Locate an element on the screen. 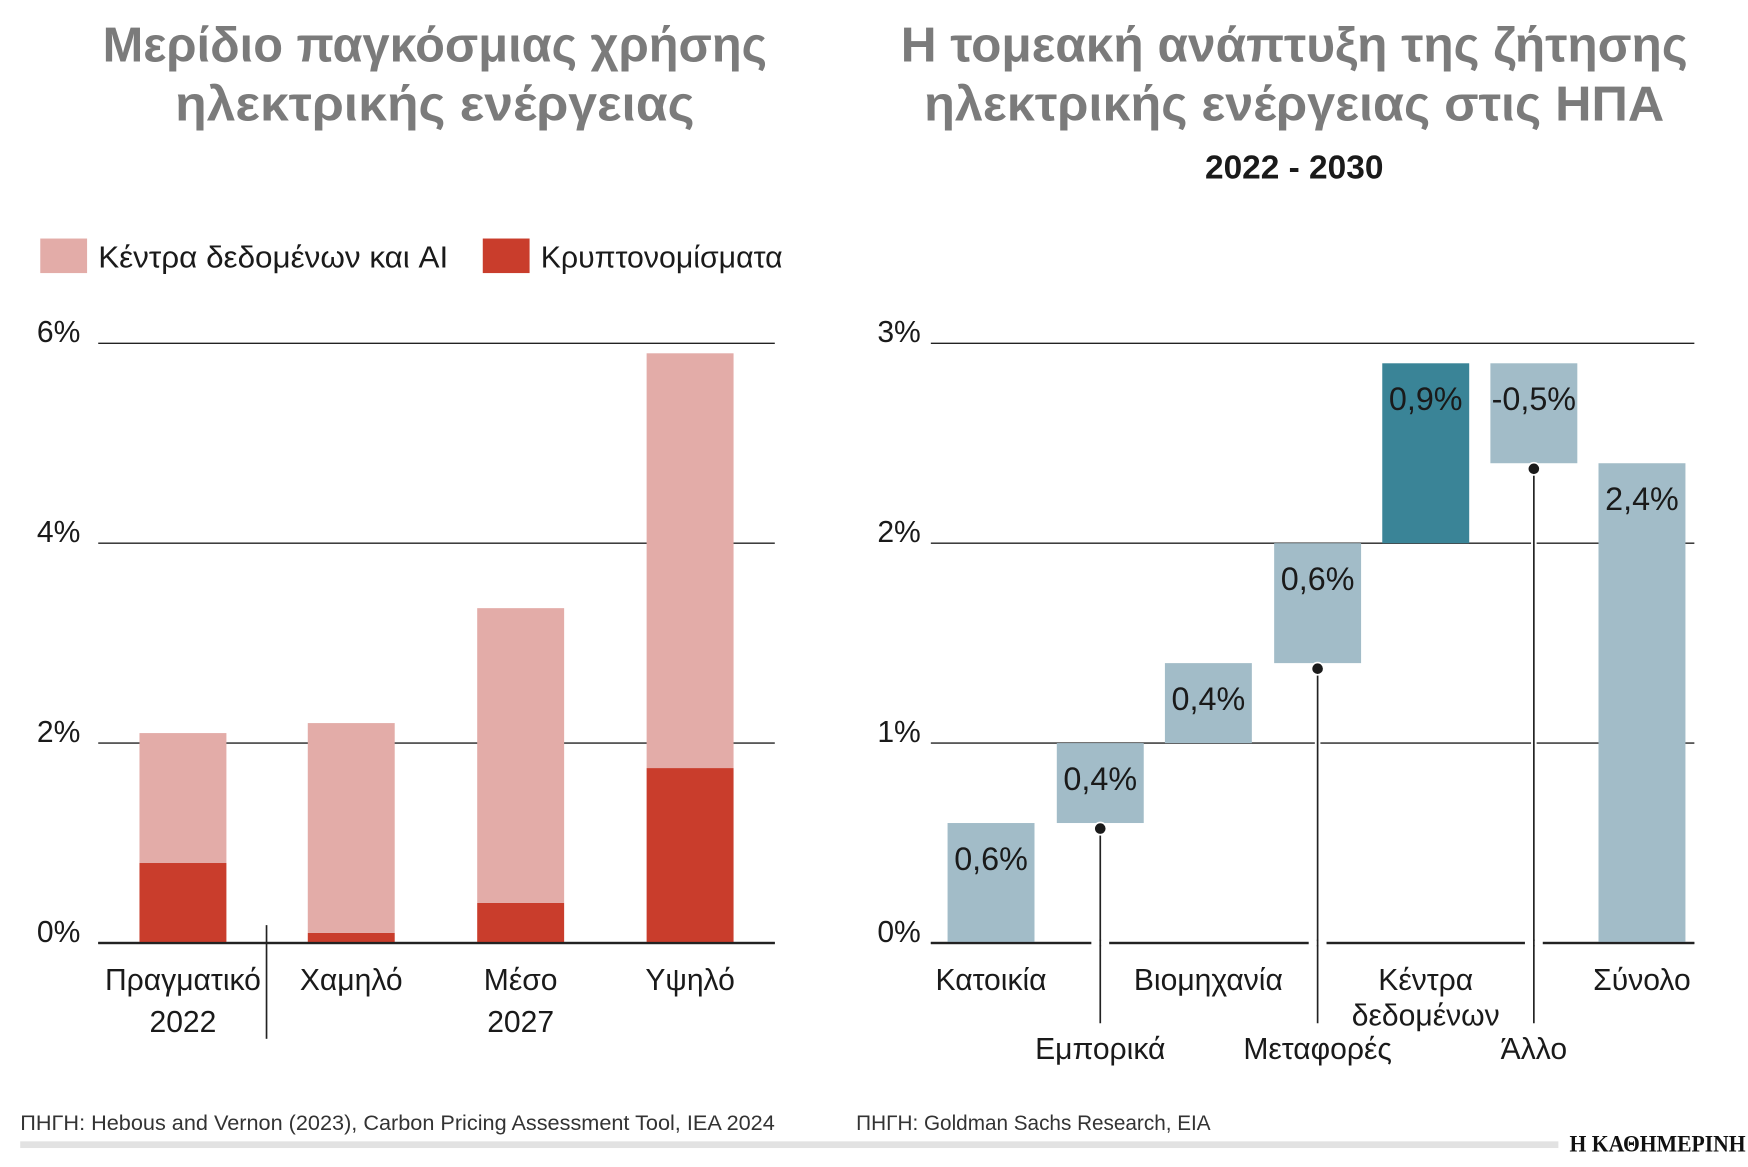  legend-swatch-crypto is located at coordinates (506, 256).